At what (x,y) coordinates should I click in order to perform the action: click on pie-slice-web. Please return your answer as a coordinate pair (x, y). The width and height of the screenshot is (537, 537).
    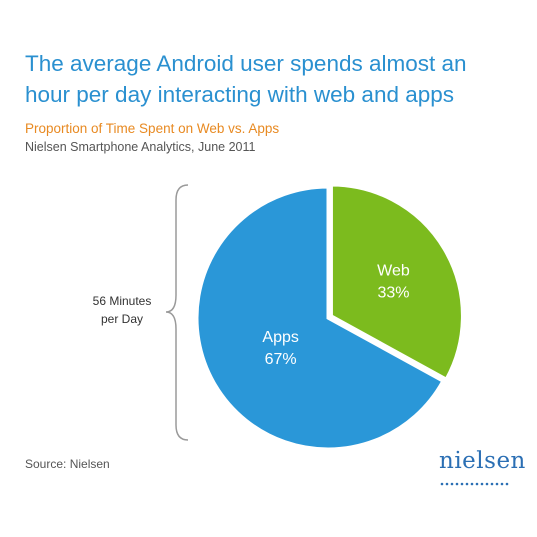
    Looking at the image, I should click on (396, 282).